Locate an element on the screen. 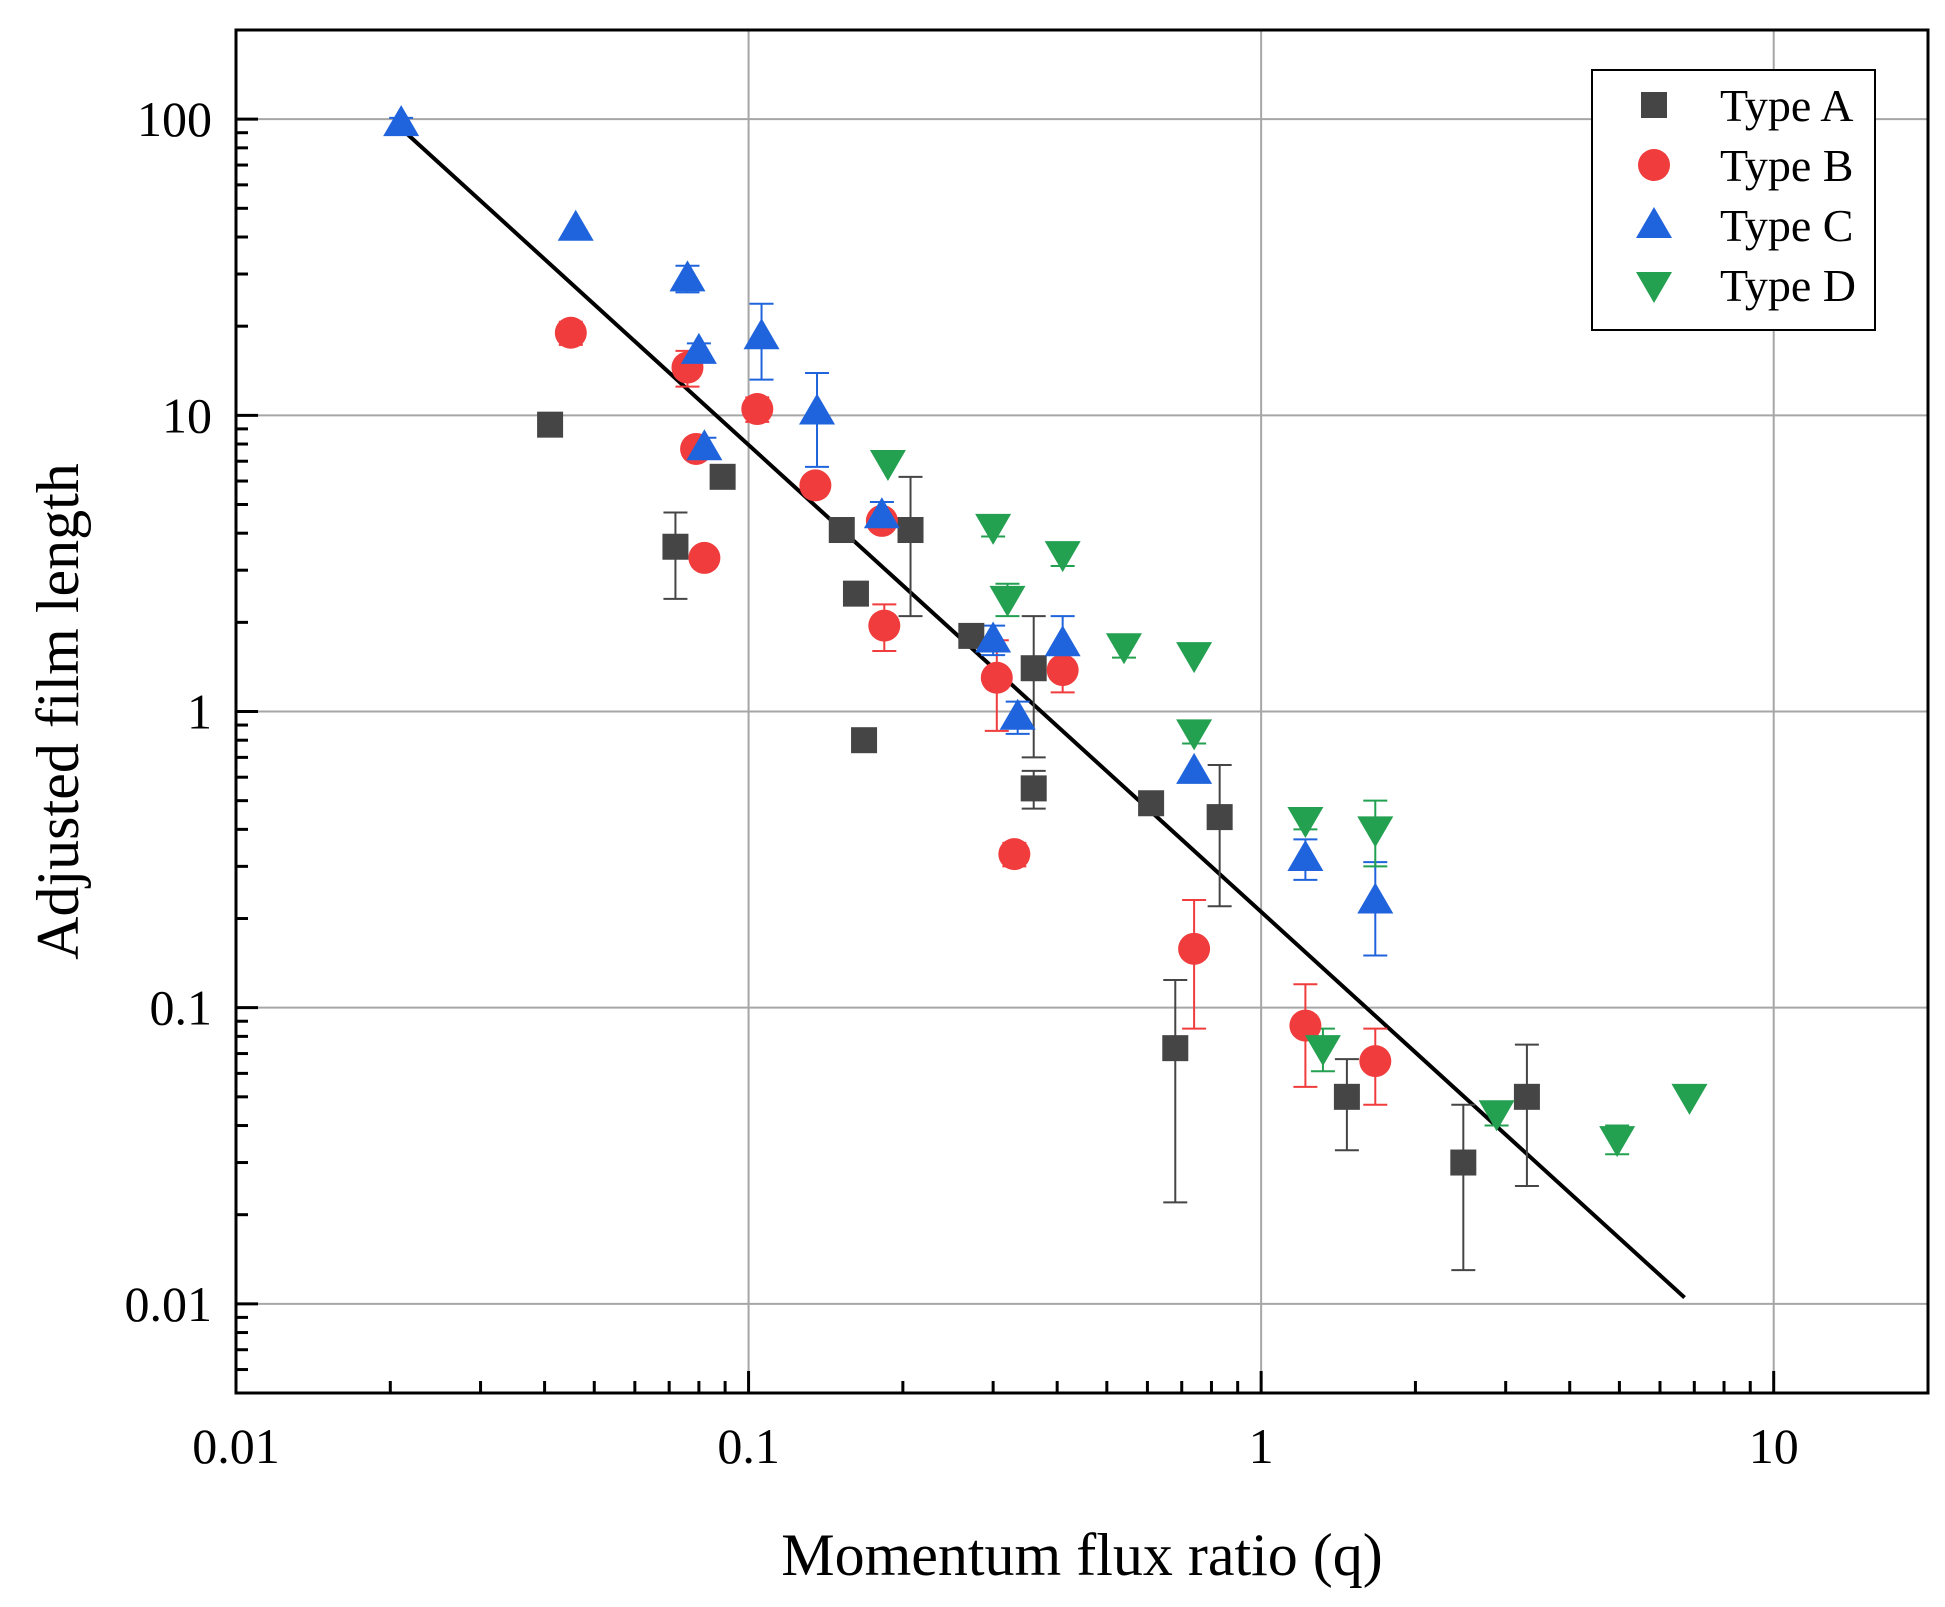 The width and height of the screenshot is (1945, 1607). y-tick-label: 0.01 is located at coordinates (169, 1304).